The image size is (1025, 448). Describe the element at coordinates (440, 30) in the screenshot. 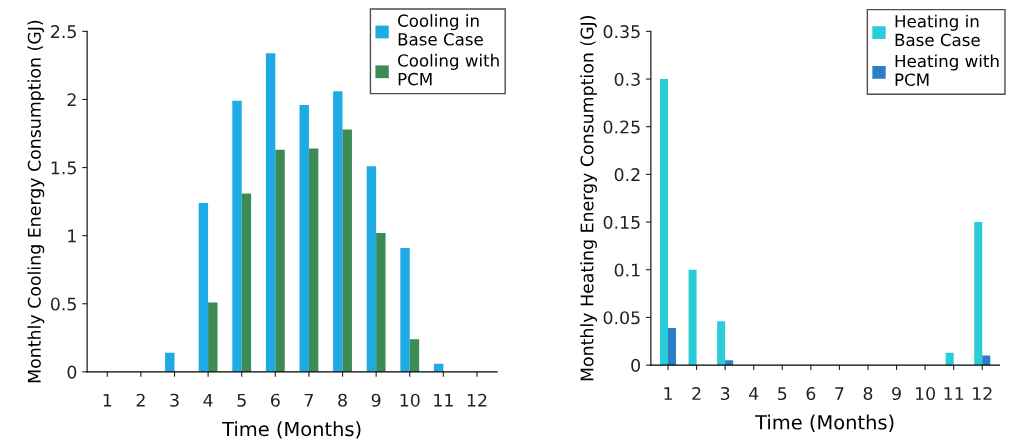

I see `legend-label: Cooling in Base Case` at that location.